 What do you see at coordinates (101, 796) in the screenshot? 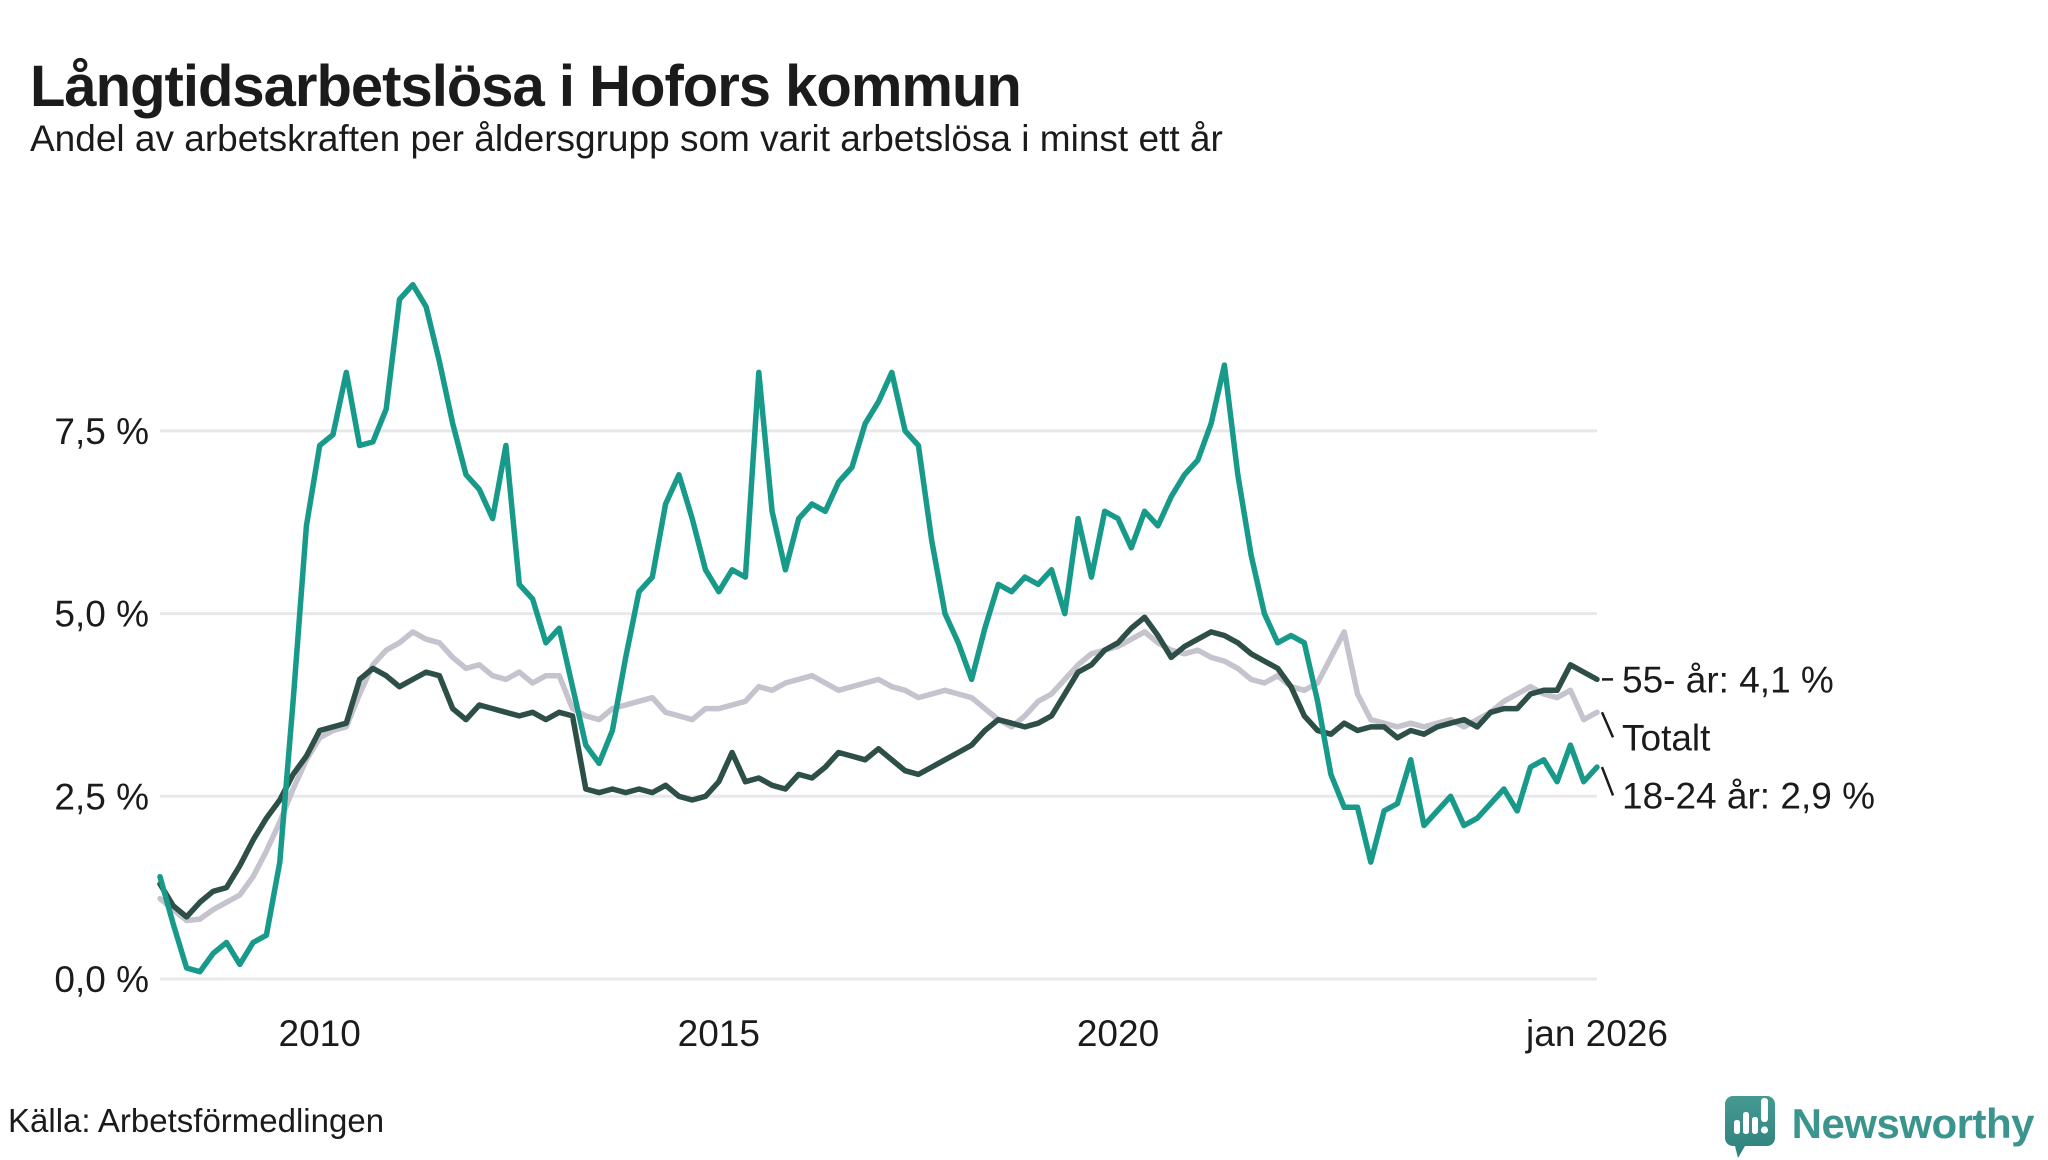
I see `y-axis-tick-label: 2,5 %` at bounding box center [101, 796].